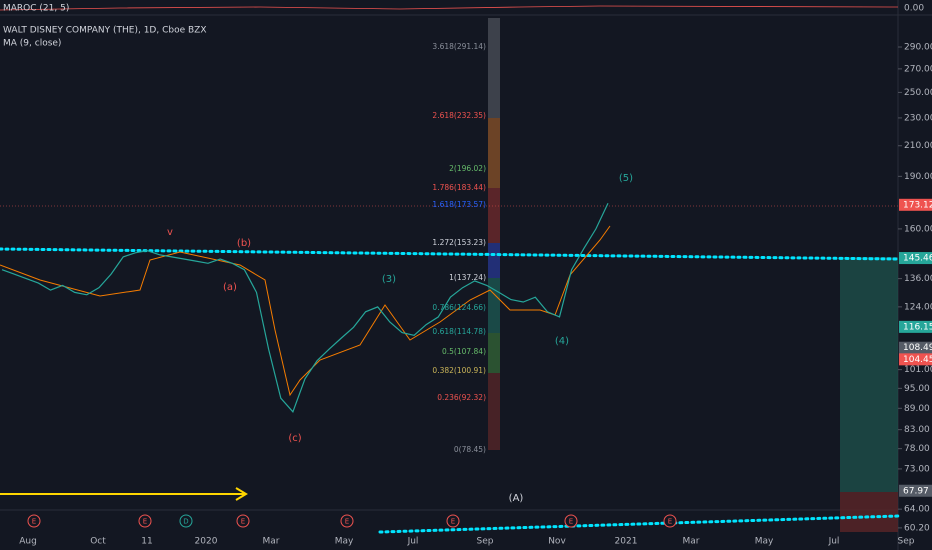  What do you see at coordinates (516, 498) in the screenshot?
I see `wave-label: (A)` at bounding box center [516, 498].